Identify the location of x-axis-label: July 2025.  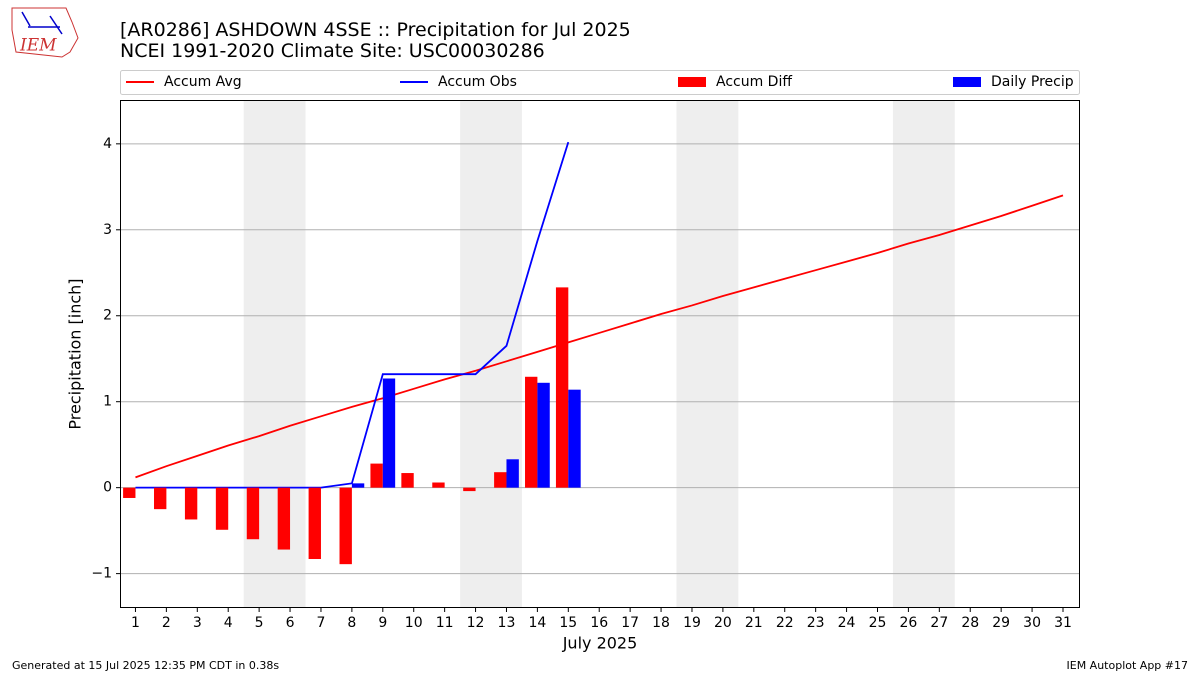
(600, 643).